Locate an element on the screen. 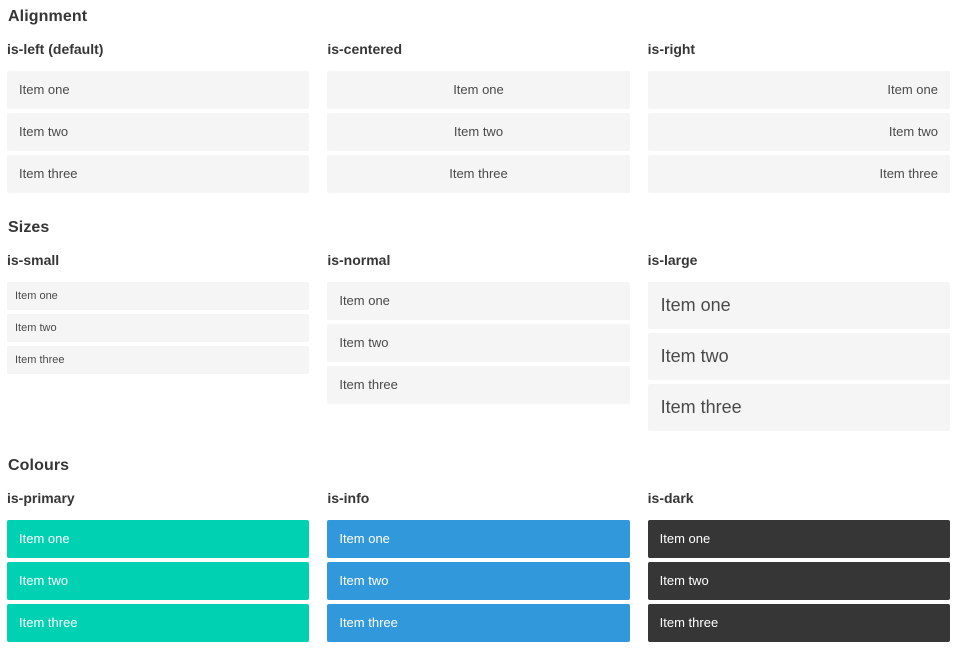 This screenshot has width=960, height=654. column-is-dark: is-dark Item one Item two Item three is located at coordinates (798, 565).